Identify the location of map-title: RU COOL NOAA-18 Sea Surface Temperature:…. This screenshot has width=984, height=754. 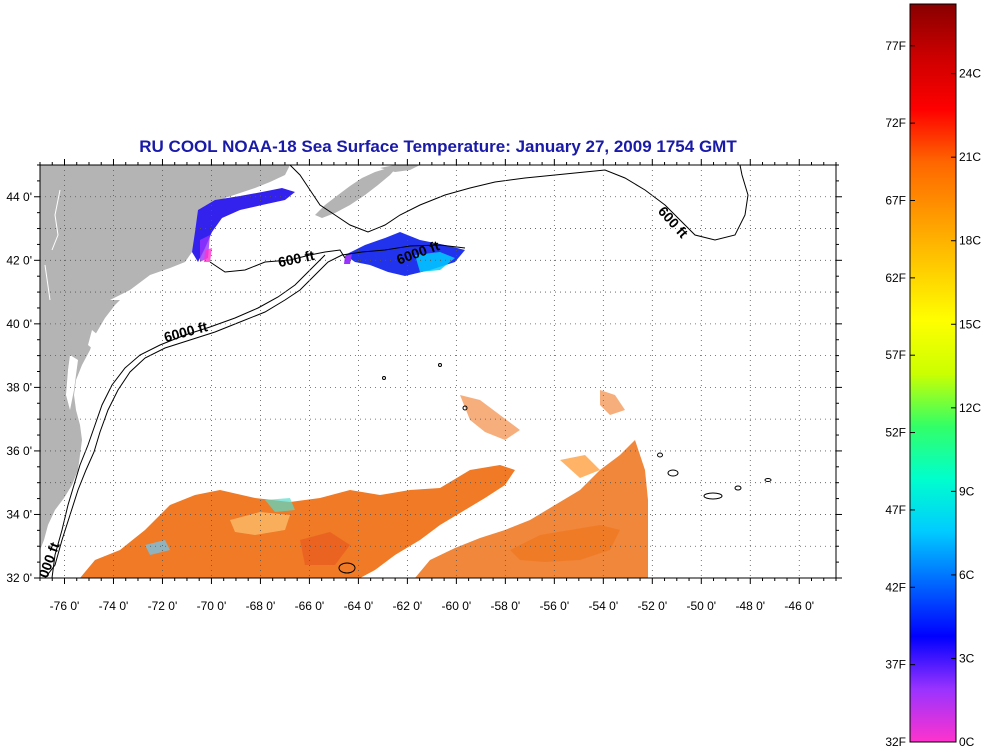
(438, 146).